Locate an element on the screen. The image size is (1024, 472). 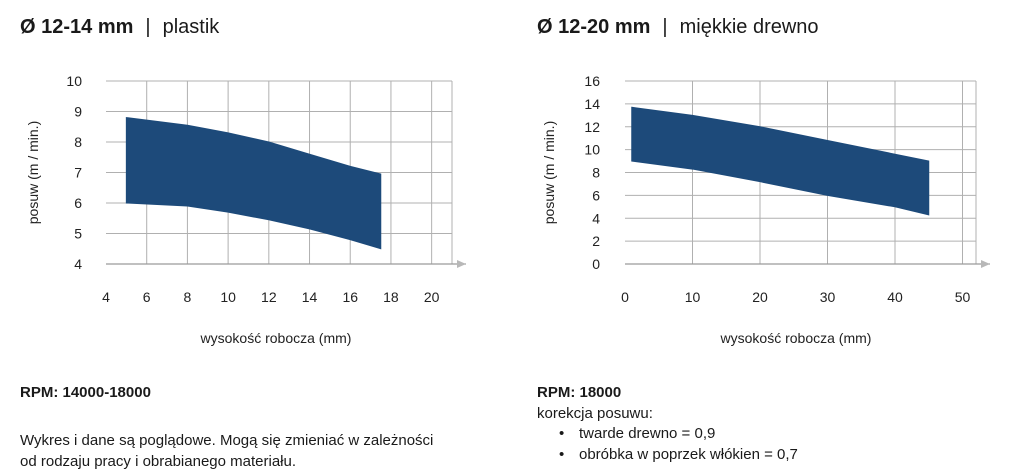
x-tick-label: 8 is located at coordinates (188, 297).